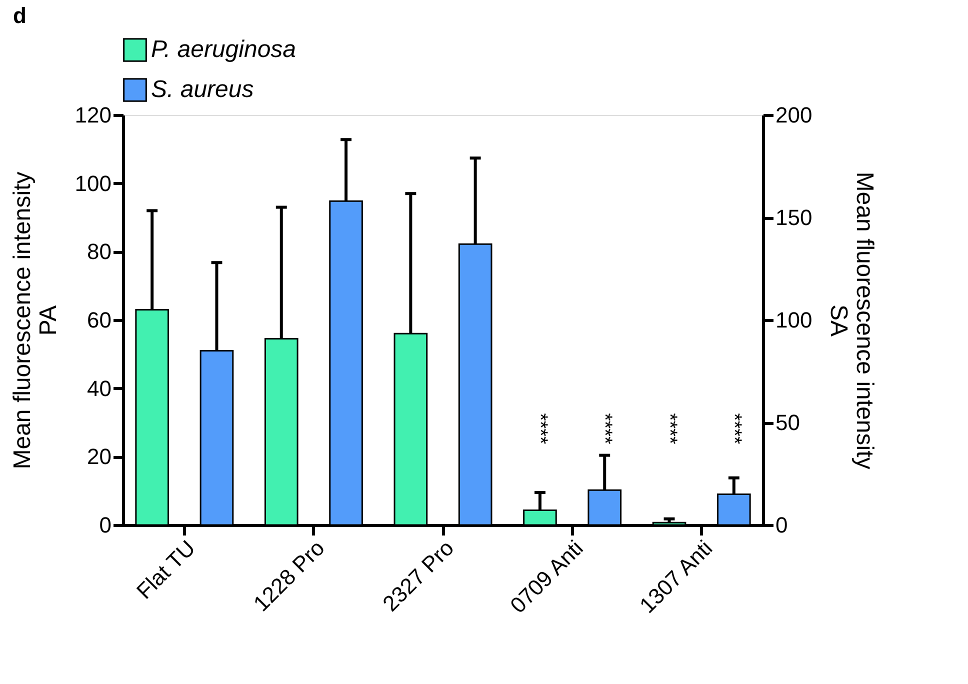 Image resolution: width=968 pixels, height=684 pixels. I want to click on y-tick-label: 40, so click(99, 388).